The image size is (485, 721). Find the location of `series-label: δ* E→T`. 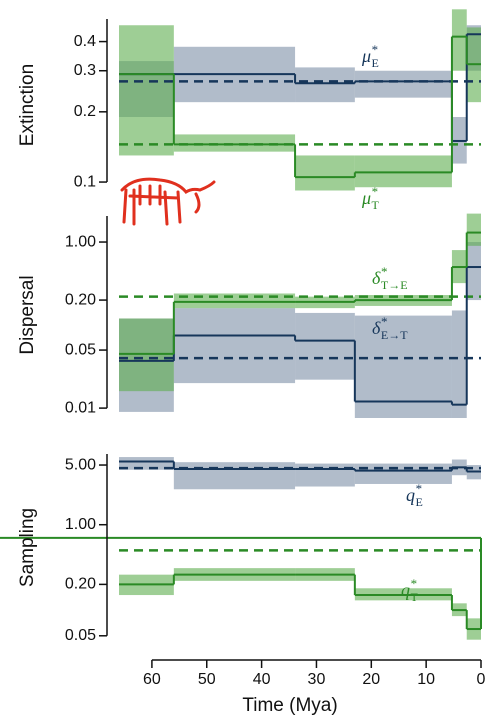

series-label: δ* E→T is located at coordinates (390, 328).